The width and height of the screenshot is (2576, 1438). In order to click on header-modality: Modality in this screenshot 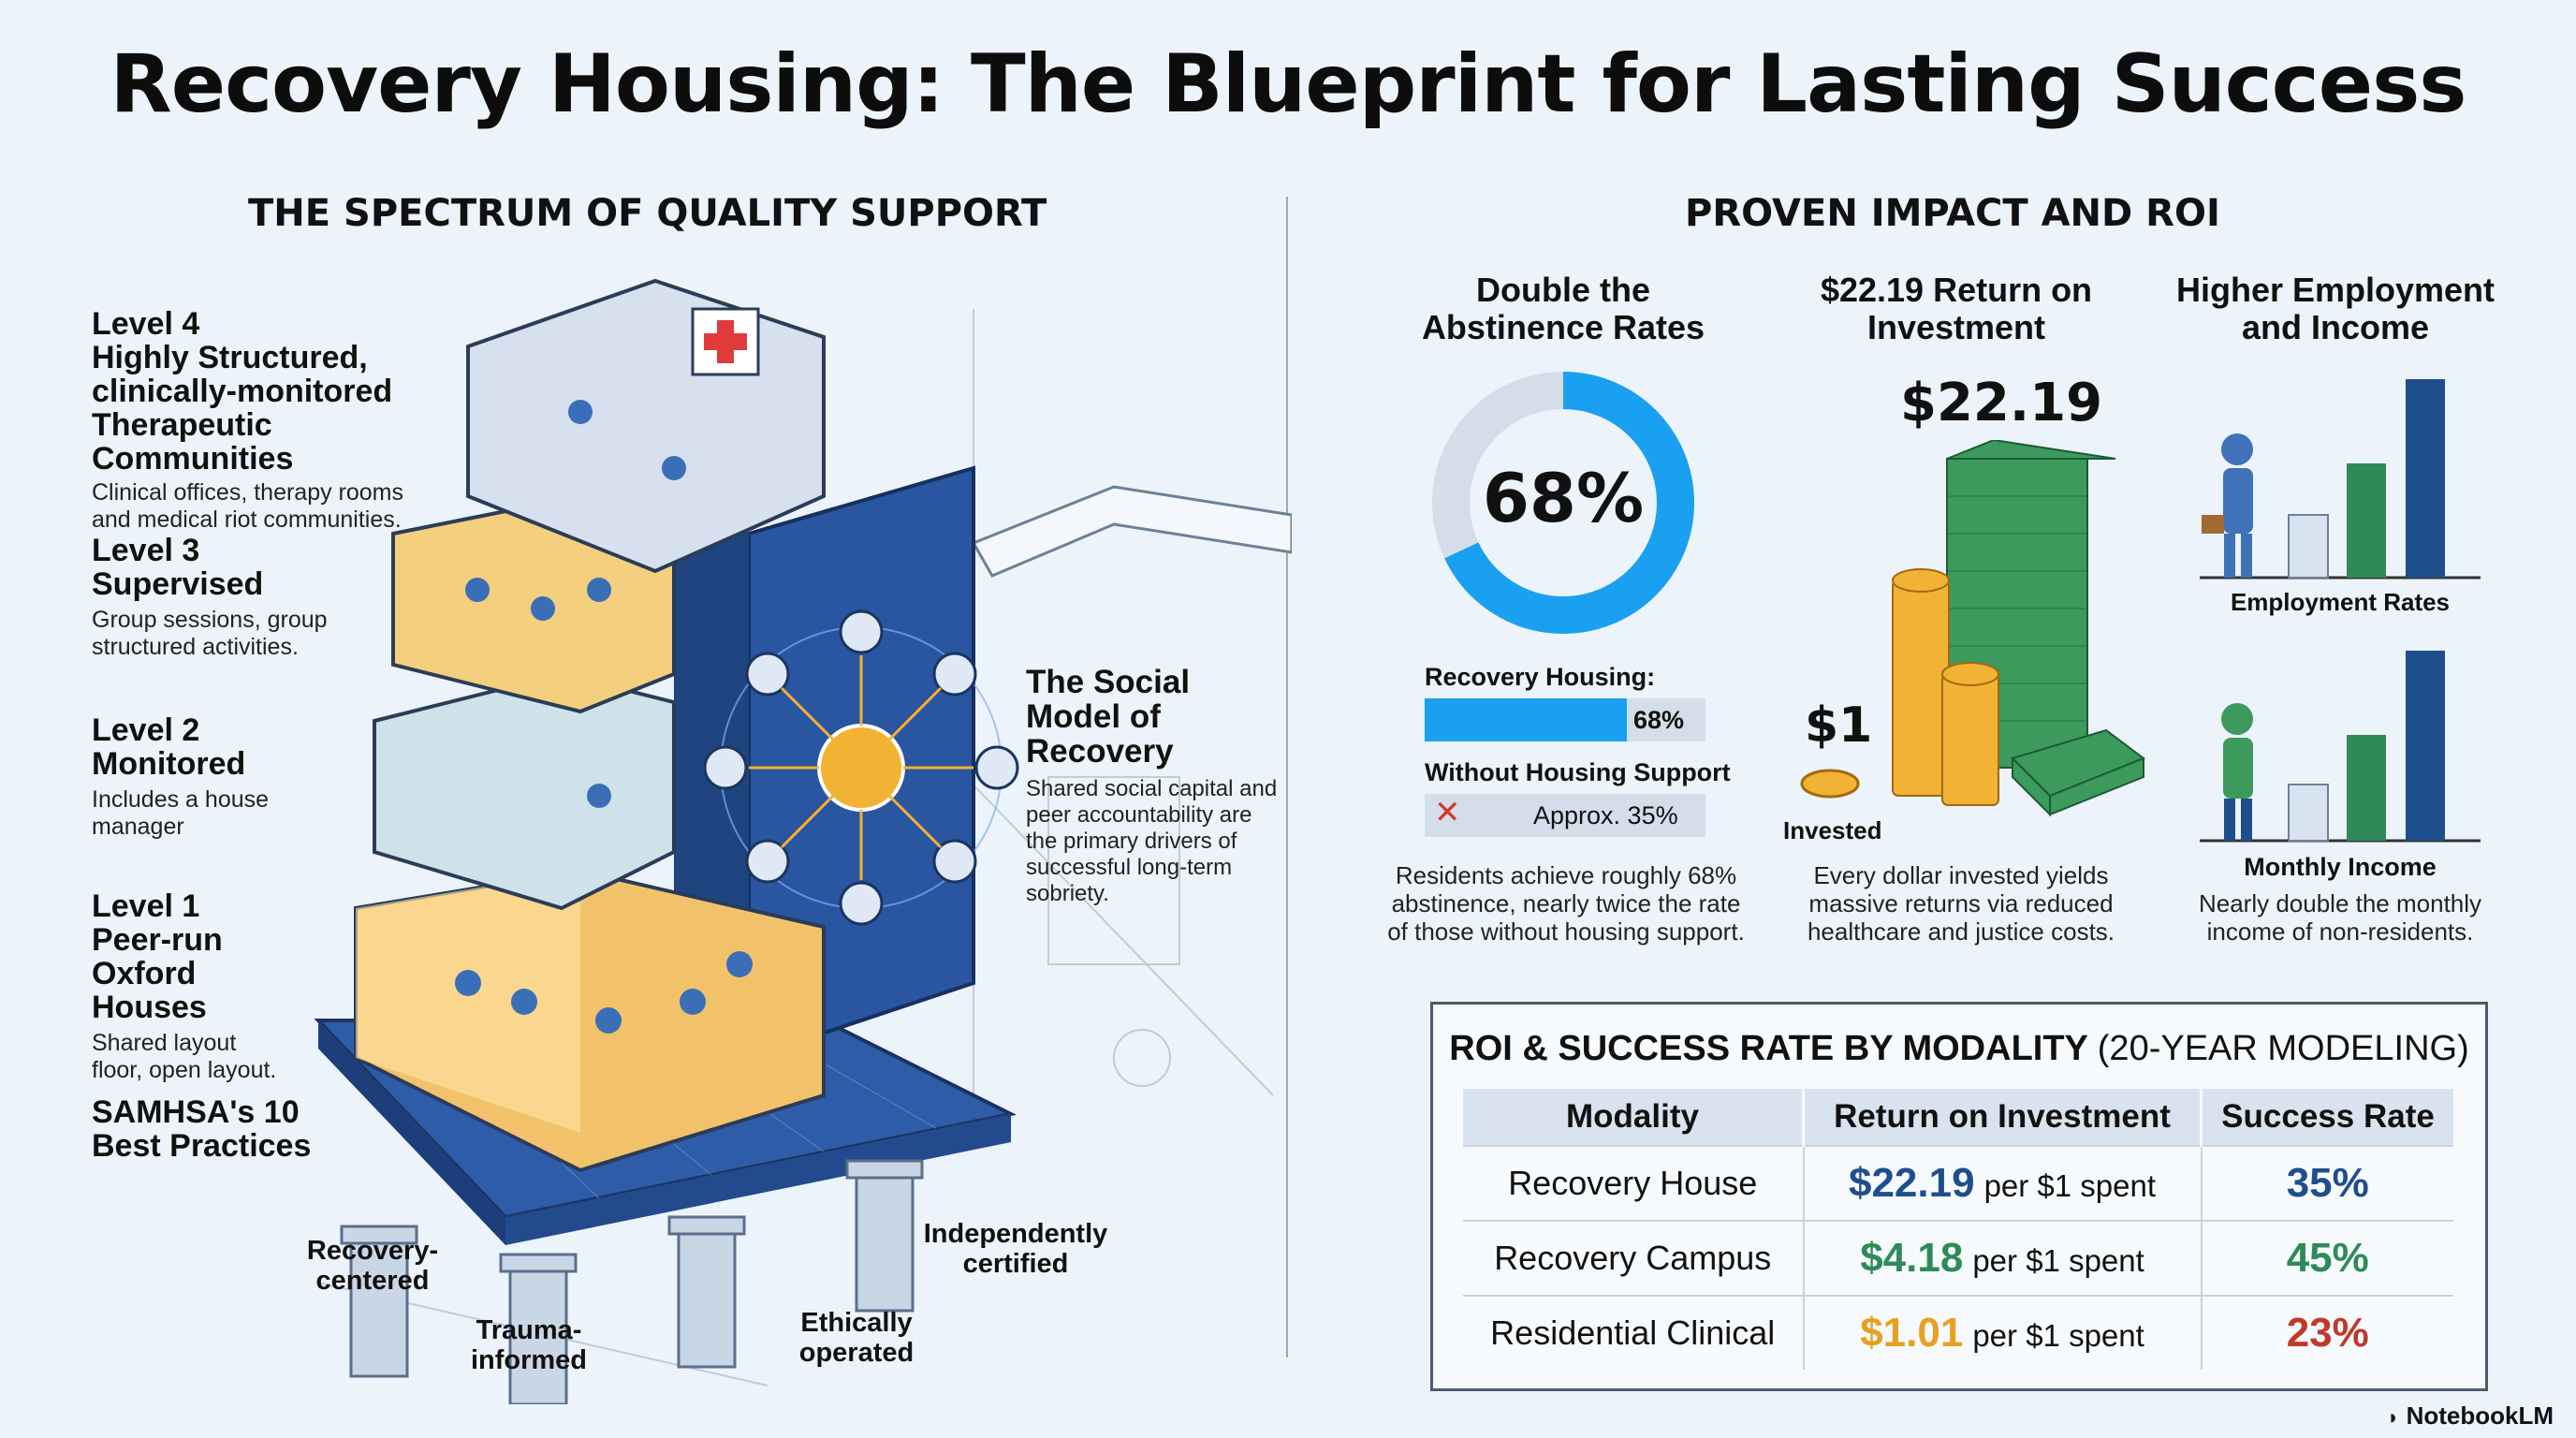, I will do `click(1634, 1117)`.